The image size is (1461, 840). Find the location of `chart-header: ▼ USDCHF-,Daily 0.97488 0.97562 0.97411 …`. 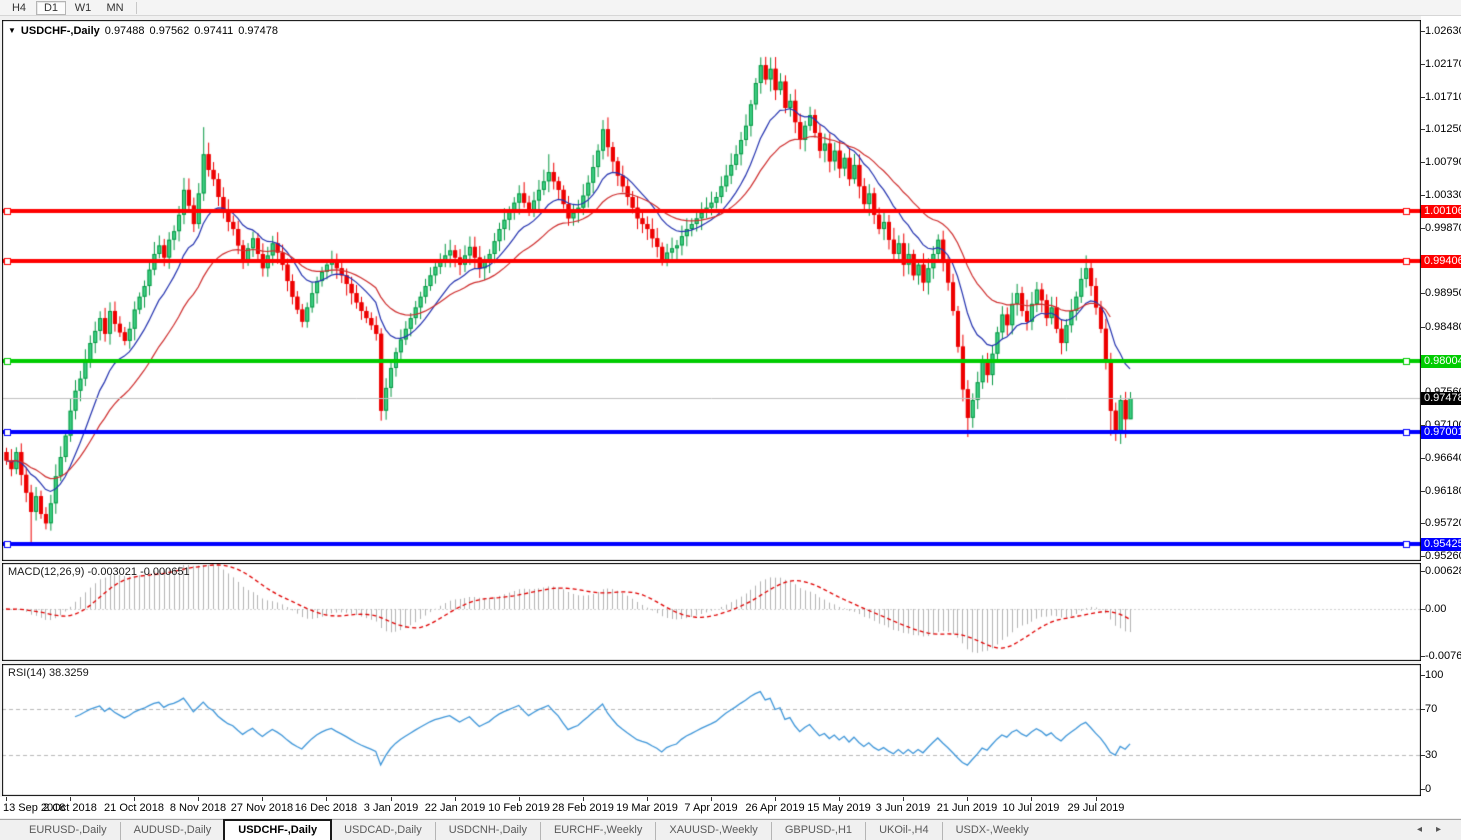

chart-header: ▼ USDCHF-,Daily 0.97488 0.97562 0.97411 … is located at coordinates (143, 31).